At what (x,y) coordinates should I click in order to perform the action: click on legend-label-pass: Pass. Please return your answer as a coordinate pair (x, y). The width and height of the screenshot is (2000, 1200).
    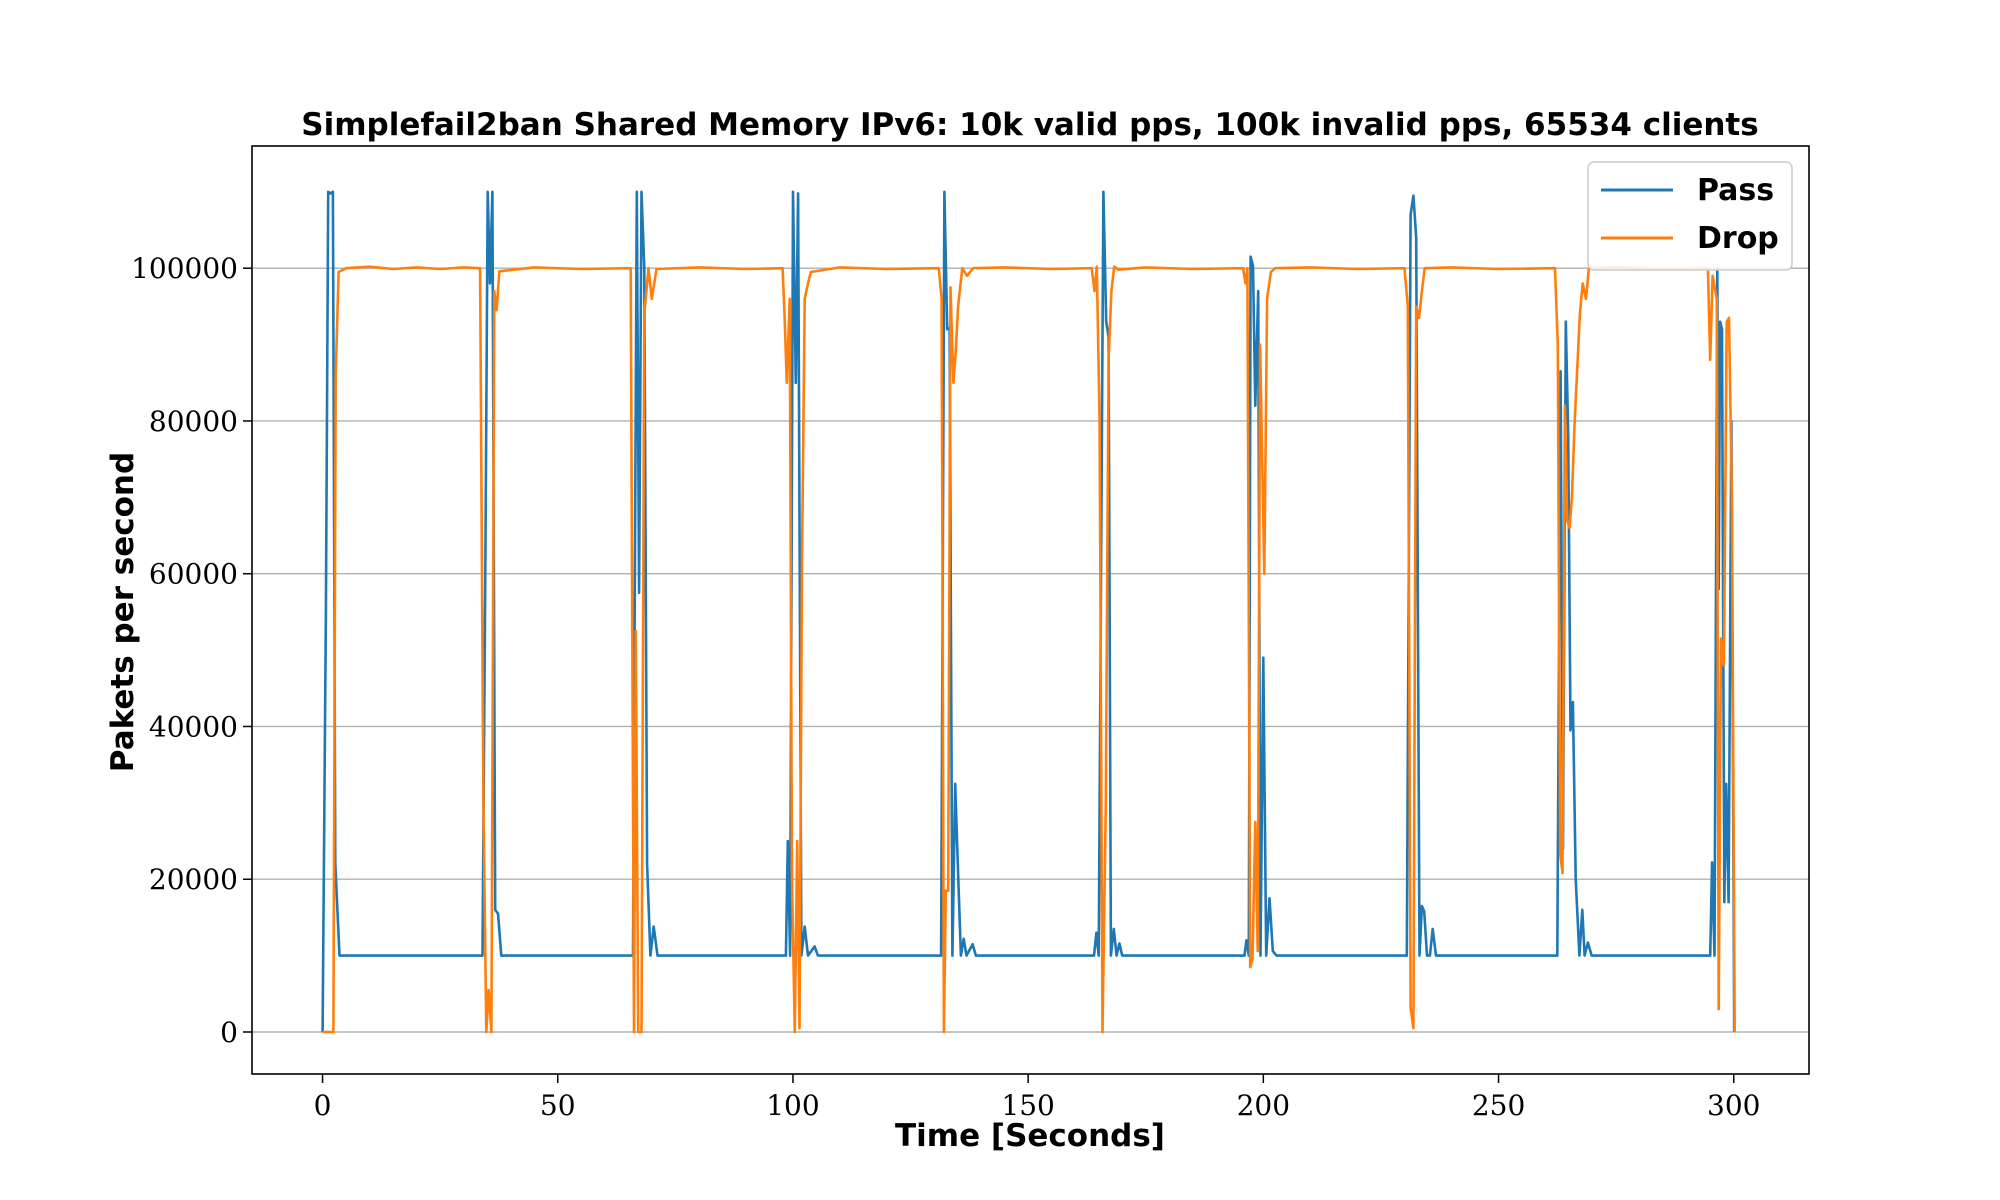
    Looking at the image, I should click on (1735, 190).